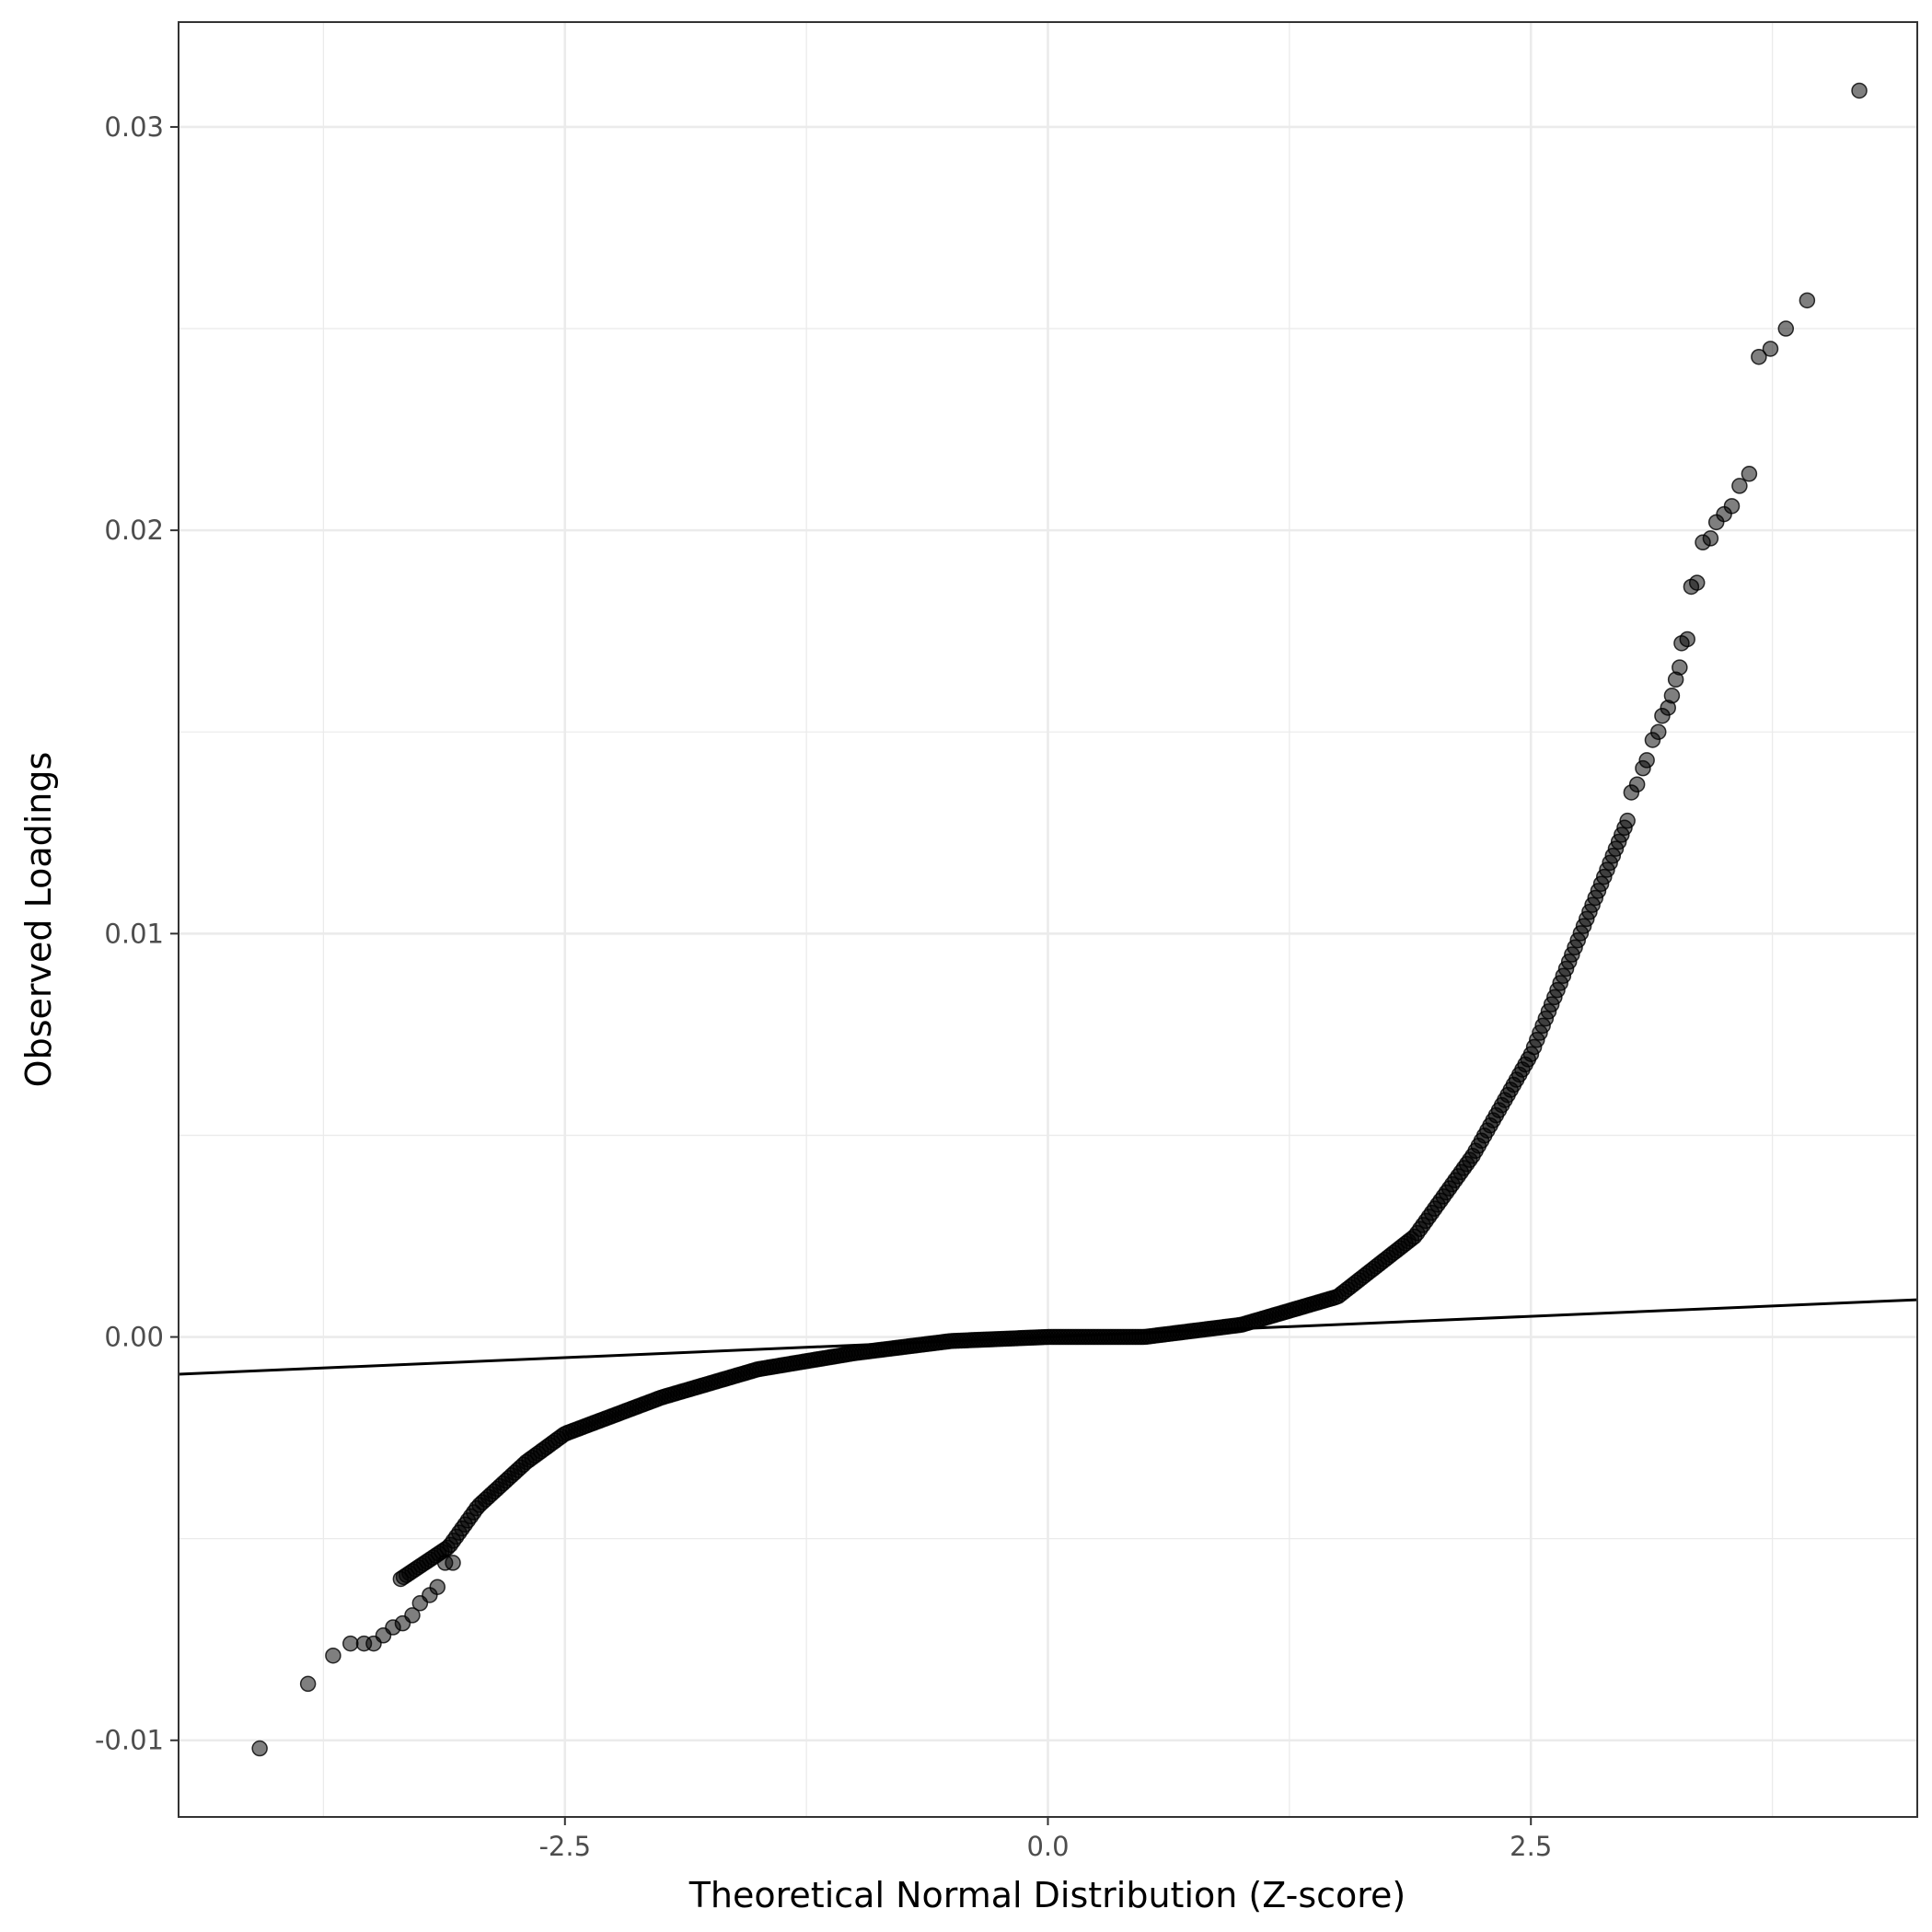 The height and width of the screenshot is (1932, 1932). Describe the element at coordinates (1531, 1847) in the screenshot. I see `x-tick-label: 2.5` at that location.